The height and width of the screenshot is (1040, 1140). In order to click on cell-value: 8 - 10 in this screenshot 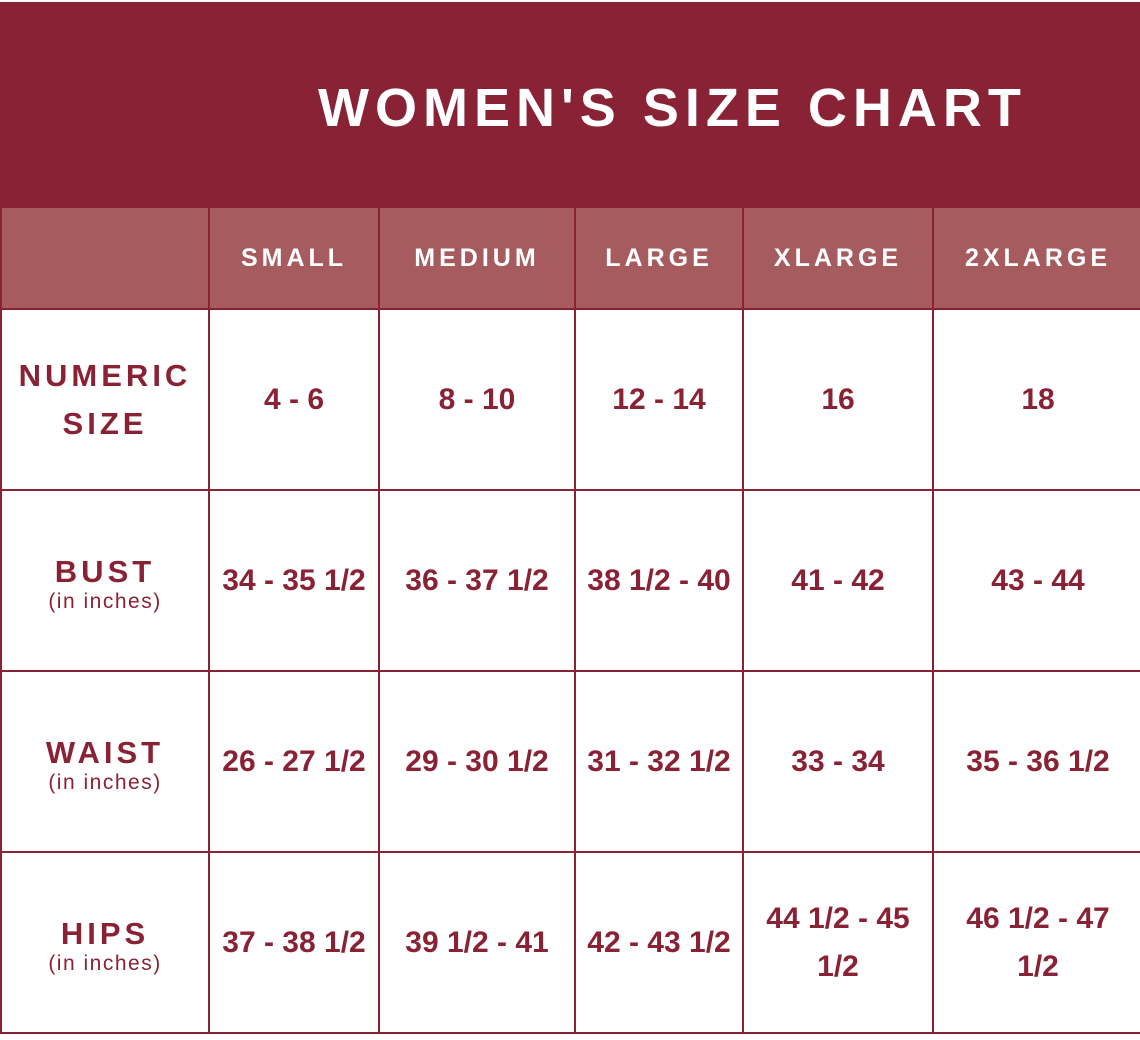, I will do `click(477, 399)`.